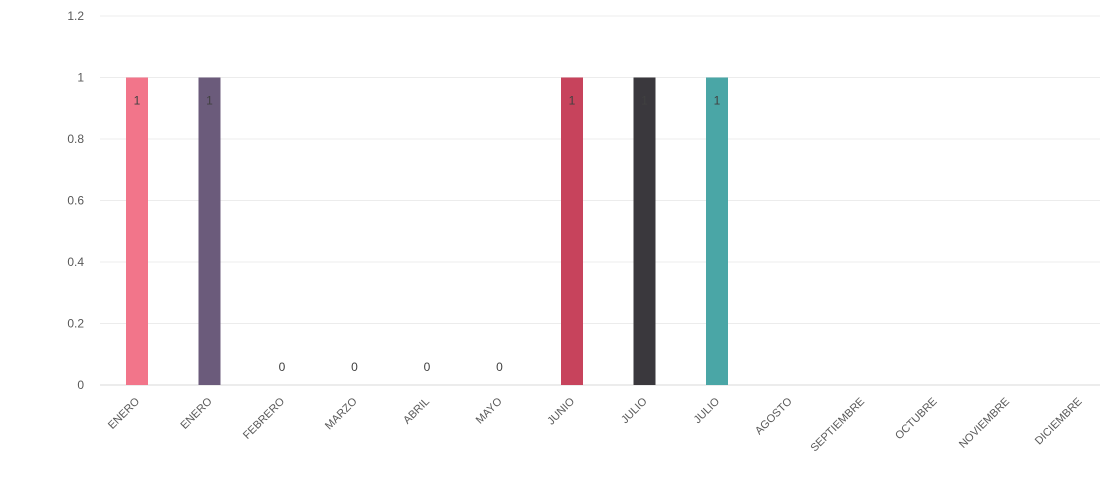 This screenshot has width=1115, height=495. I want to click on x-category-label: JUNIO, so click(561, 411).